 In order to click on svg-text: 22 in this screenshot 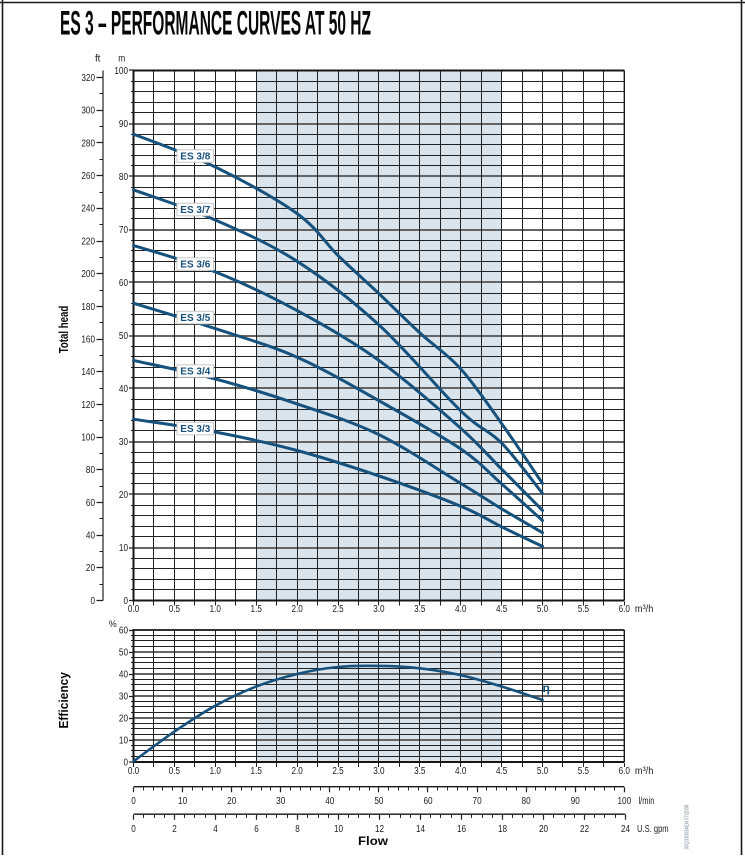, I will do `click(584, 829)`.